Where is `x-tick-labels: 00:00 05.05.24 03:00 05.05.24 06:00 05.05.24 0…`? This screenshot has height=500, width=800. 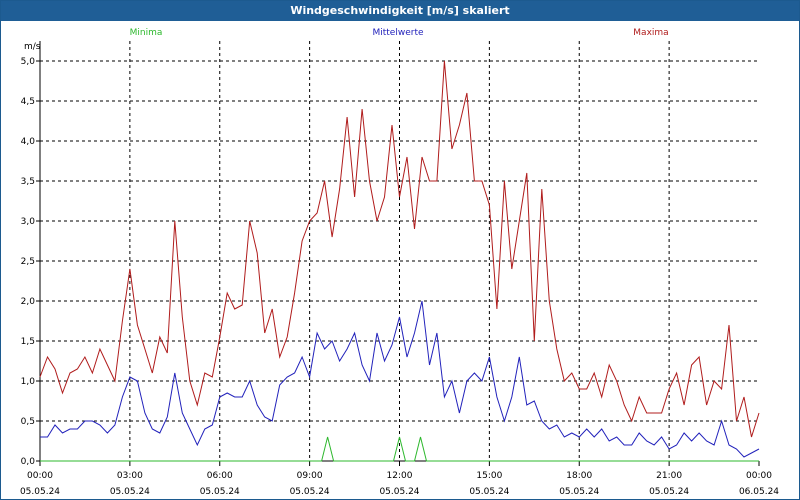
x-tick-labels: 00:00 05.05.24 03:00 05.05.24 06:00 05.05.24 0… is located at coordinates (399, 484).